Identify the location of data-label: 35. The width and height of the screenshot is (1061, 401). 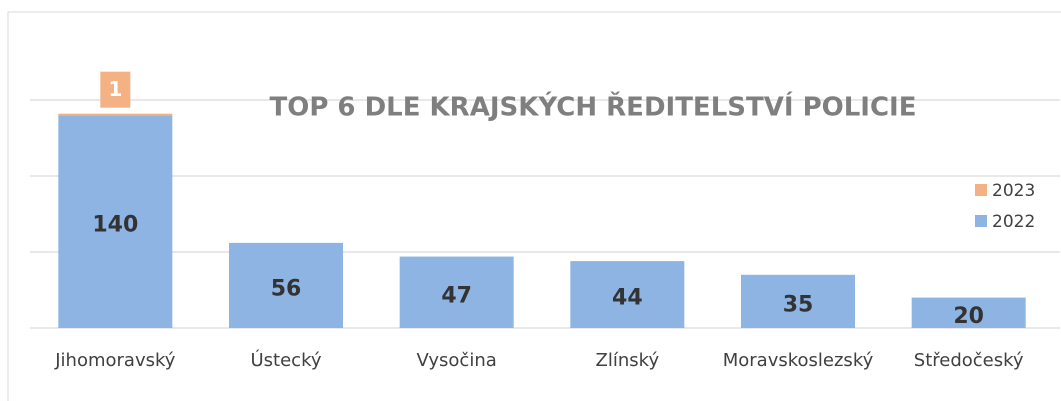
(798, 304).